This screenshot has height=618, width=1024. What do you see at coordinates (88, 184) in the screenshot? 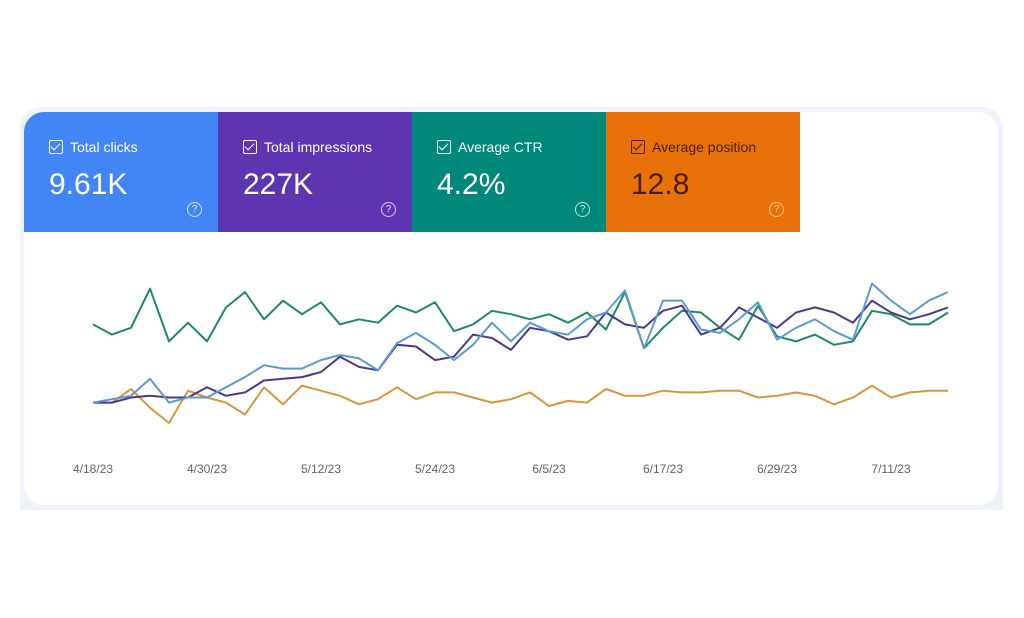
I see `metric-value: 9.61K` at bounding box center [88, 184].